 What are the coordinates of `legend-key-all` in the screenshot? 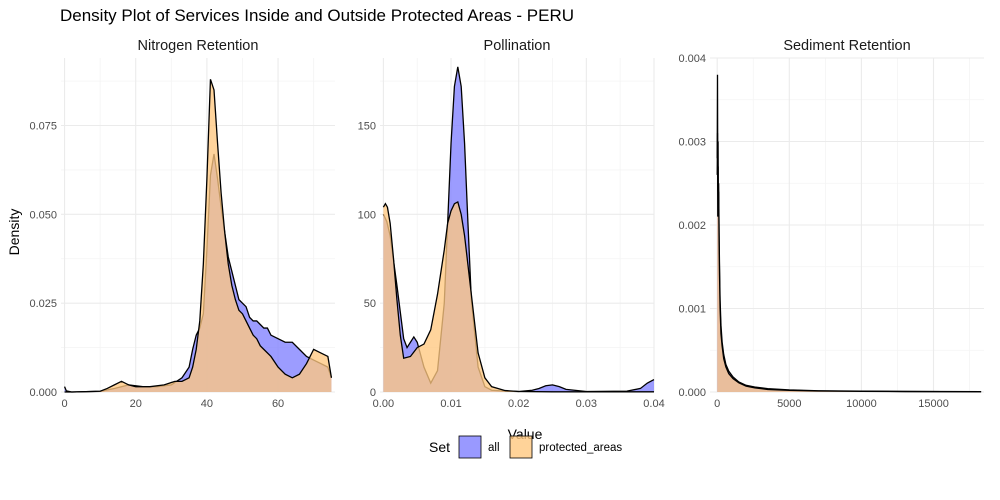 It's located at (470, 447).